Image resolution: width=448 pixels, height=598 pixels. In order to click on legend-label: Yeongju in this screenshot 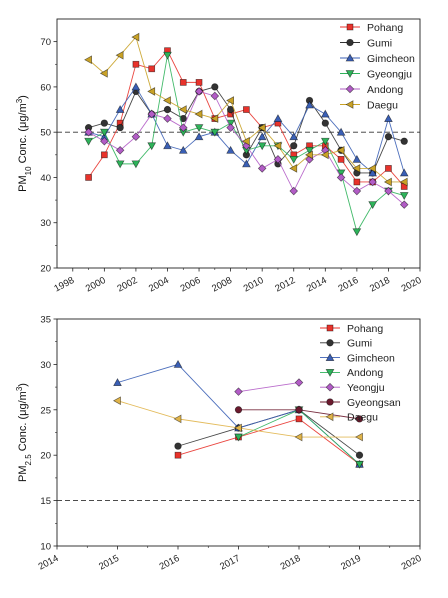, I will do `click(366, 388)`.